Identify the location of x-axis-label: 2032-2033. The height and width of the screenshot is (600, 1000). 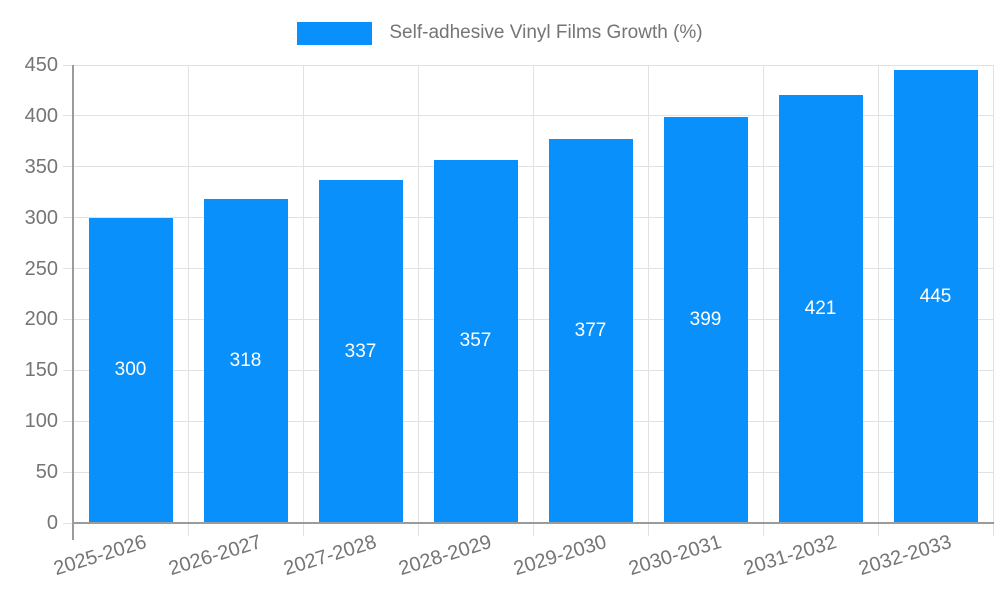
(905, 556).